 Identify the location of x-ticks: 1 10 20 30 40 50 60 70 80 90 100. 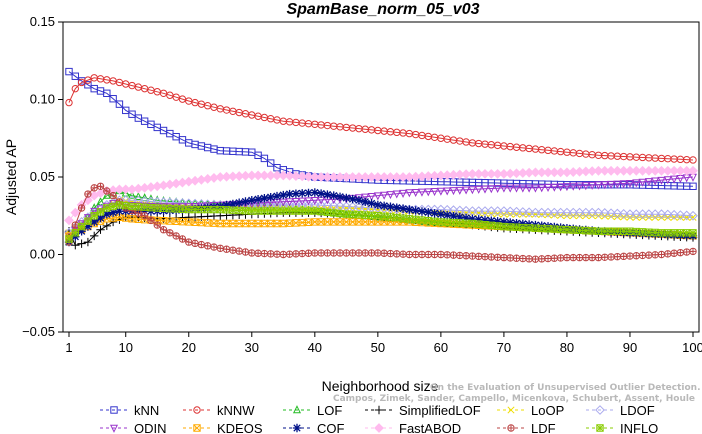
(383, 343).